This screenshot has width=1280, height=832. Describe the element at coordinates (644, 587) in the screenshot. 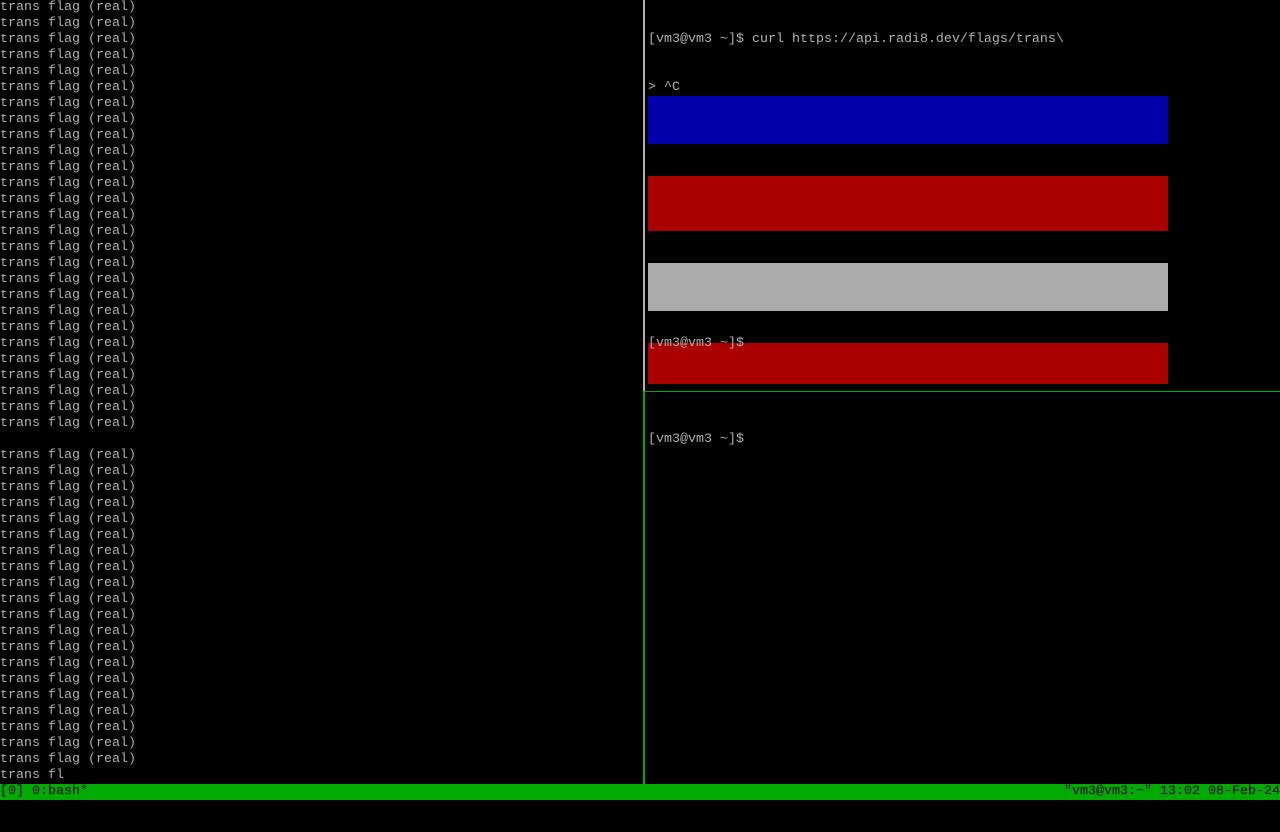

I see `pane-divider-vertical` at that location.